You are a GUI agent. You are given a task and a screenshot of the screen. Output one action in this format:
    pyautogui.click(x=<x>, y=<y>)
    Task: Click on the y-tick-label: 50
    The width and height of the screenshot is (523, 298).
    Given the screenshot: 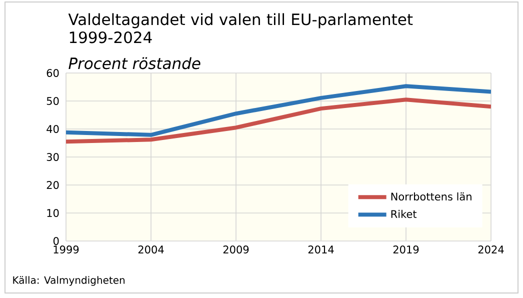 What is the action you would take?
    pyautogui.click(x=52, y=101)
    